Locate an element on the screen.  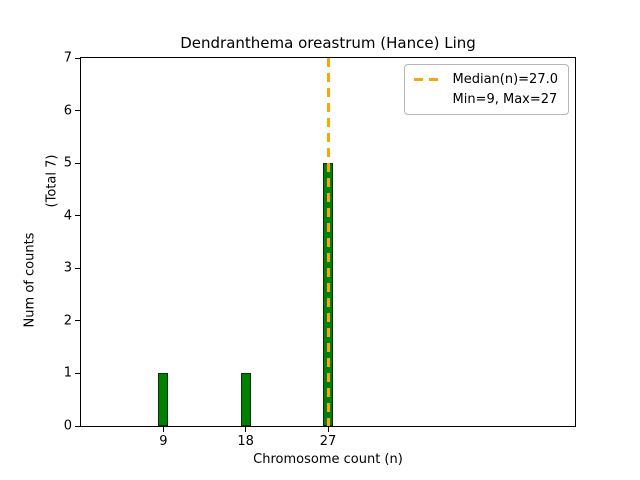
y-tick-label: 7 is located at coordinates (67, 58).